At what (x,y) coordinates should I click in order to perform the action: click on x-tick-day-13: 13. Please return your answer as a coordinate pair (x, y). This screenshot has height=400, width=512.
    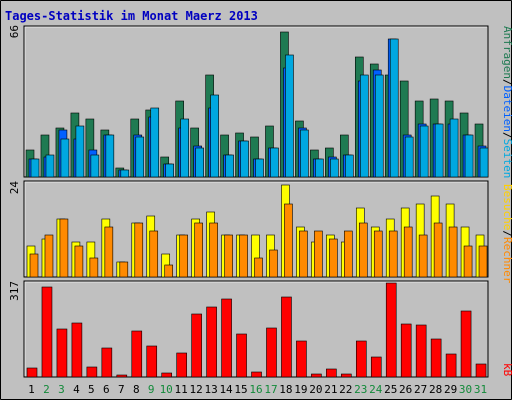
    Looking at the image, I should click on (210, 389).